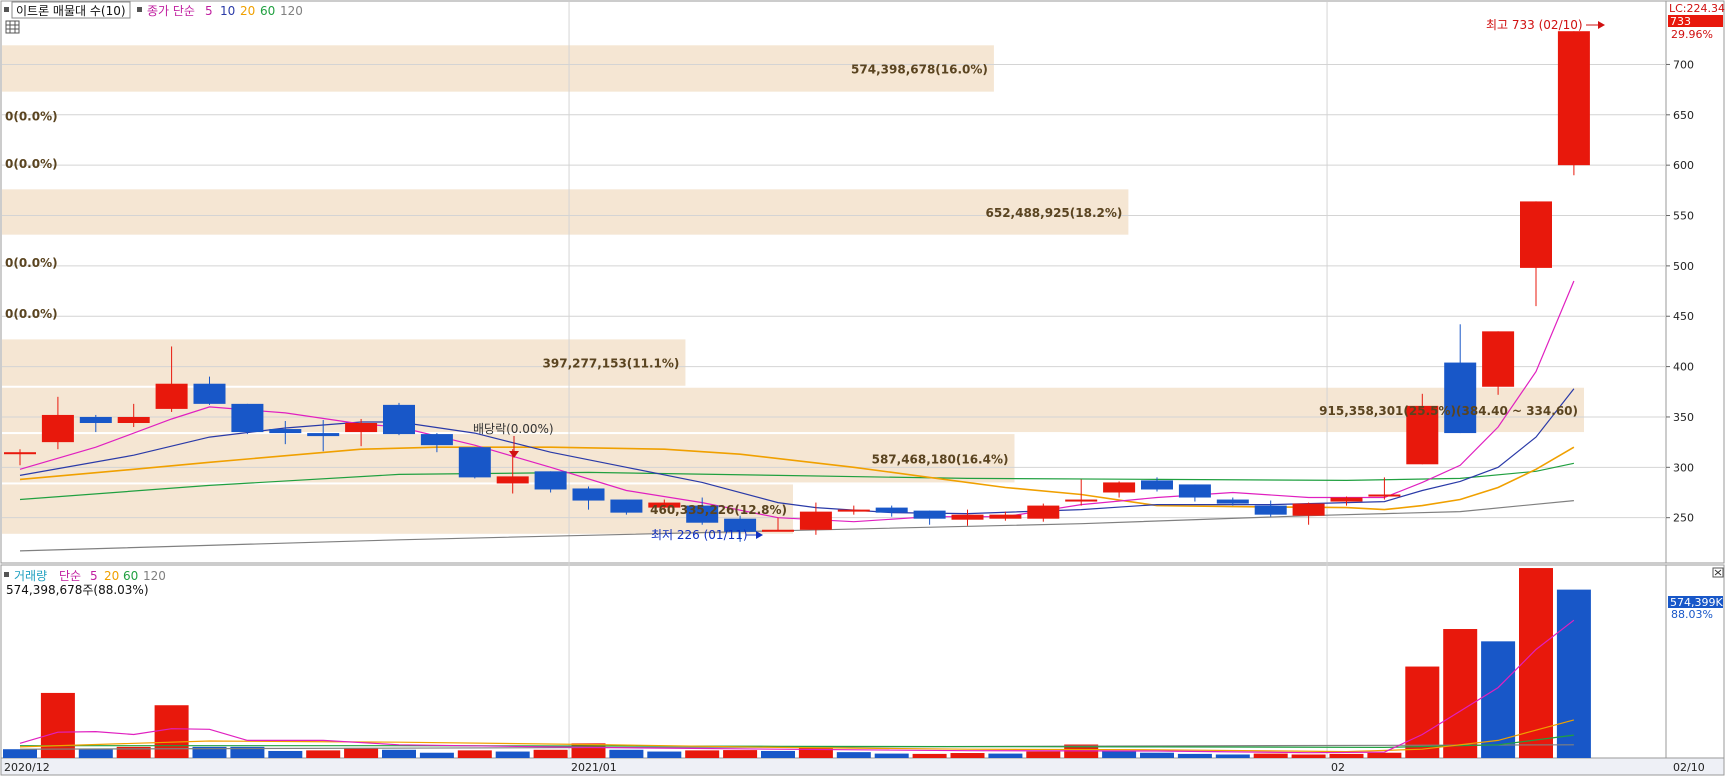 This screenshot has width=1725, height=776. I want to click on current-volume-badge, so click(1695, 602).